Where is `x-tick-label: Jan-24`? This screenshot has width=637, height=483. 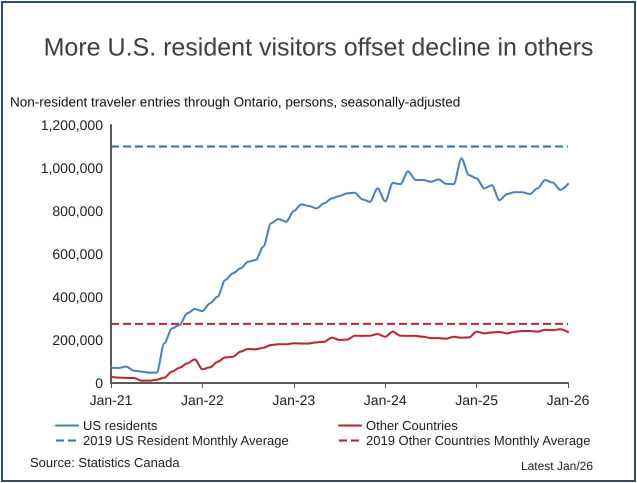 x-tick-label: Jan-24 is located at coordinates (385, 400).